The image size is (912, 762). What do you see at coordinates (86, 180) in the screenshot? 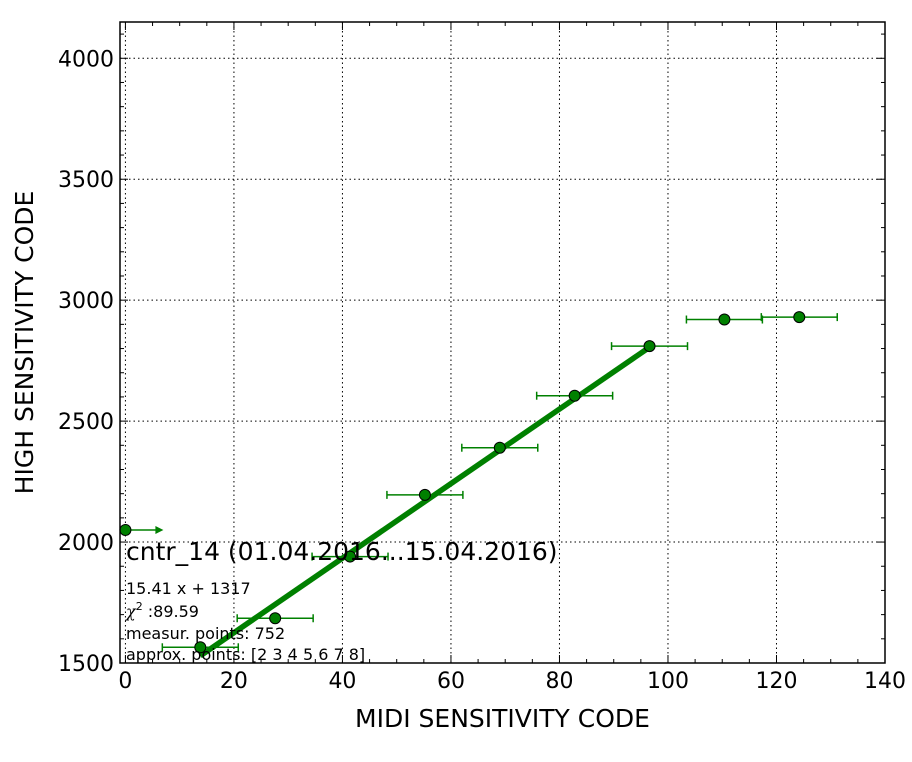
I see `y-tick-label: 3500` at bounding box center [86, 180].